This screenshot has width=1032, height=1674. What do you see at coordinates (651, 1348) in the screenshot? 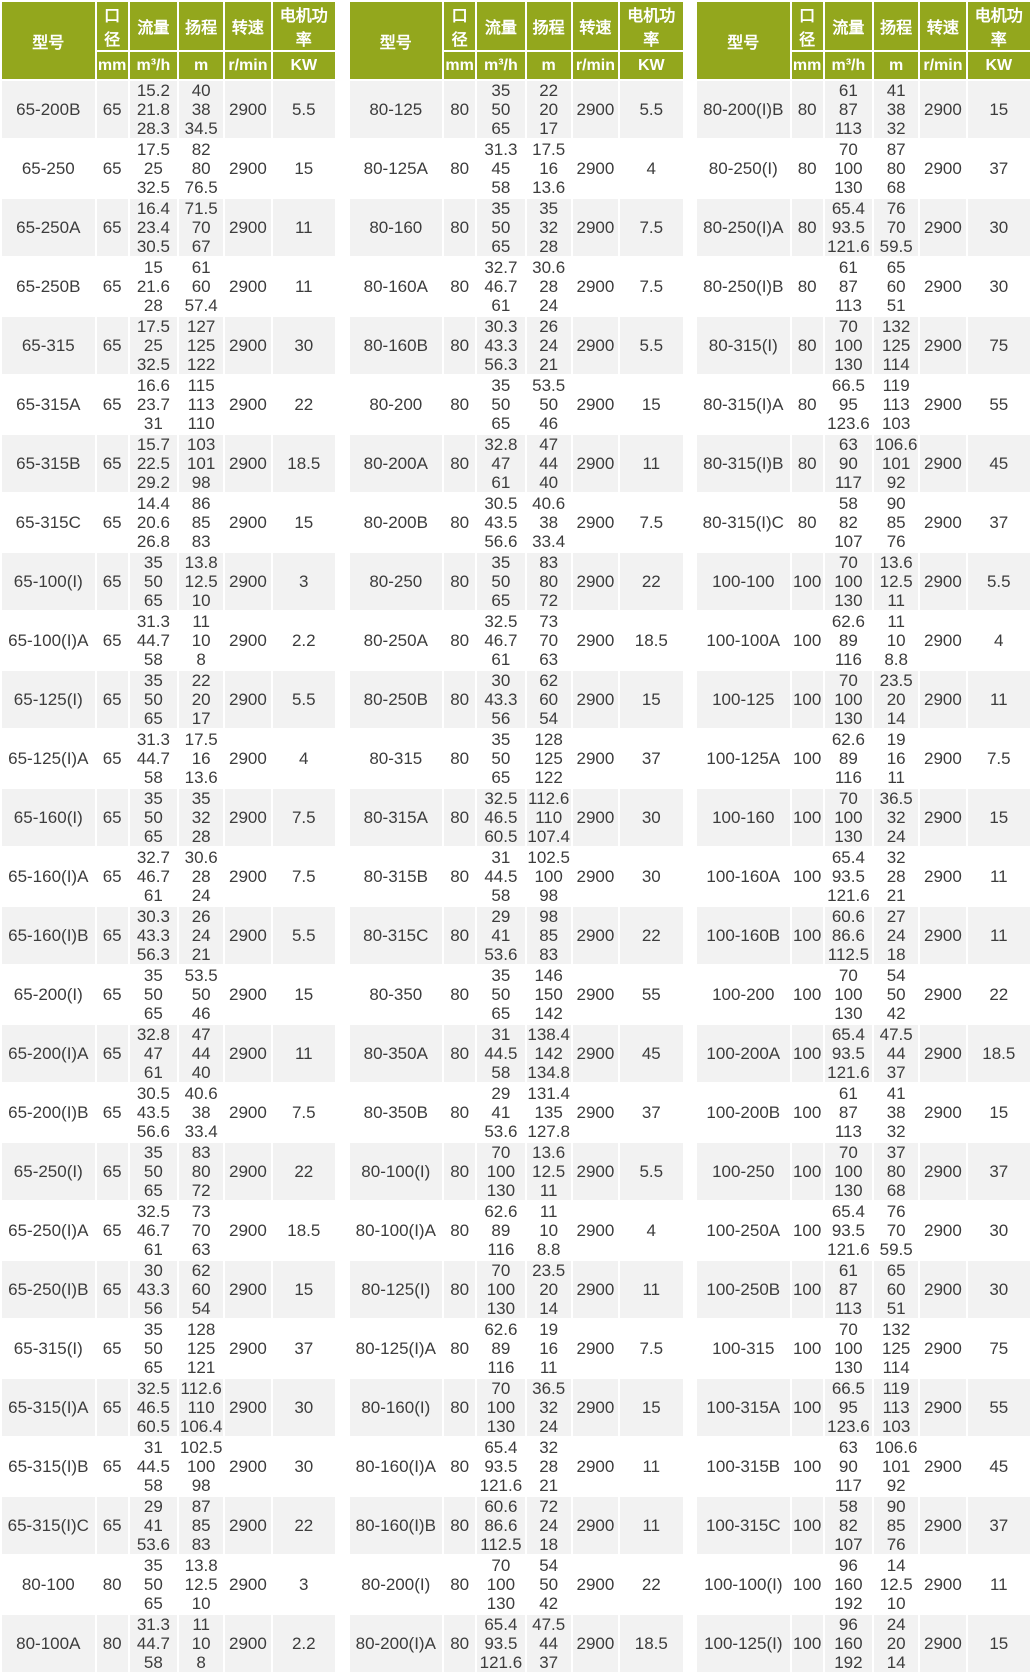
I see `power-cell: 7.5` at bounding box center [651, 1348].